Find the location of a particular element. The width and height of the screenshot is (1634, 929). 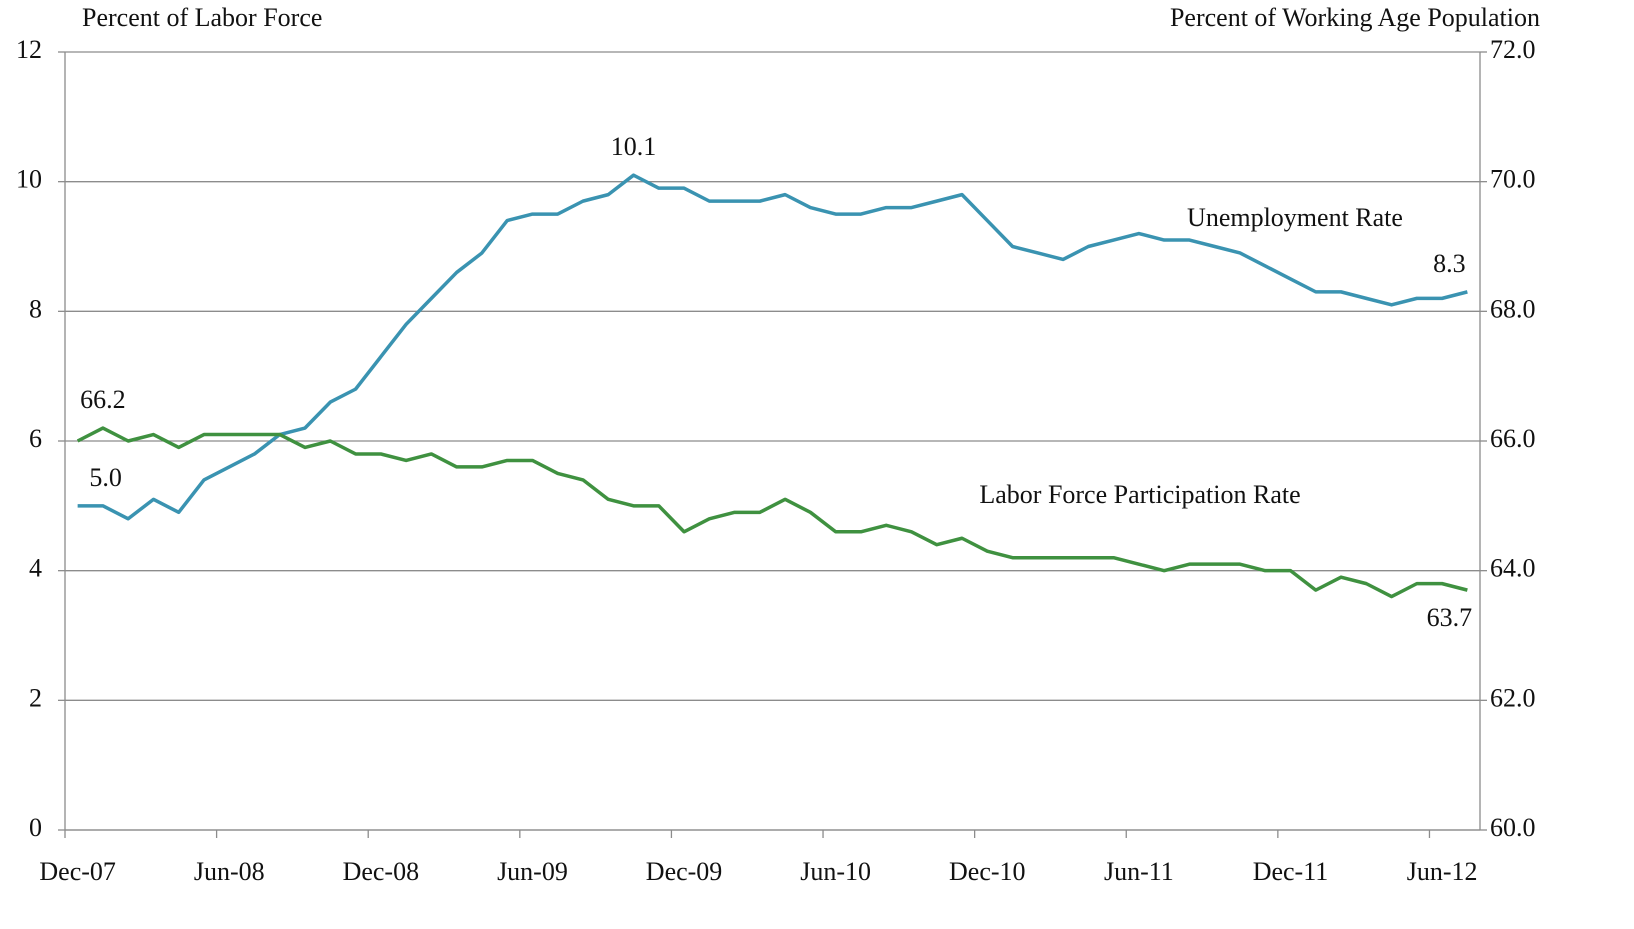

x-tick-label: Jun-12 is located at coordinates (1442, 871).